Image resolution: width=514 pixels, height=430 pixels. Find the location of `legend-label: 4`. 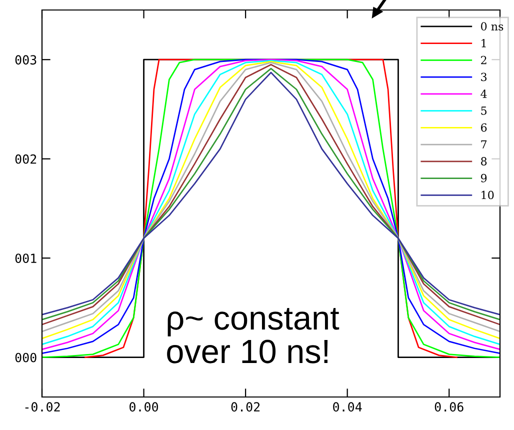

legend-label: 4 is located at coordinates (483, 94).